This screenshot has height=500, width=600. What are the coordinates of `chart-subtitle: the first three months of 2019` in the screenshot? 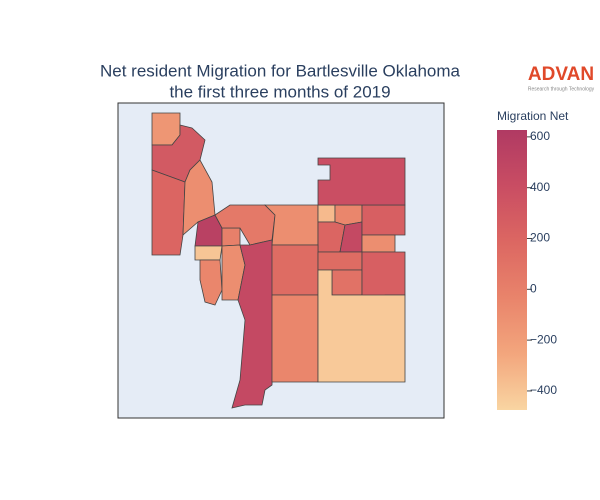 It's located at (279, 91).